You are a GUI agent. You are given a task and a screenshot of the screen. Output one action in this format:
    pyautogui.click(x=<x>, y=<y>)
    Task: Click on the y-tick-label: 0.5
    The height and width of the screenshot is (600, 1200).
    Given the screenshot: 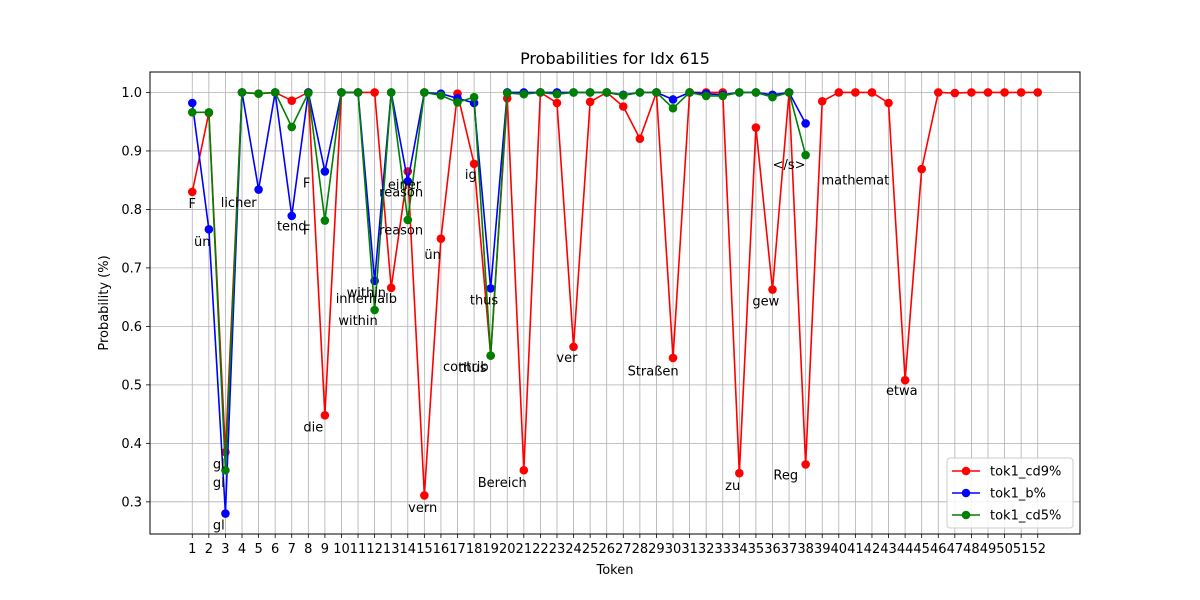 What is the action you would take?
    pyautogui.click(x=131, y=385)
    